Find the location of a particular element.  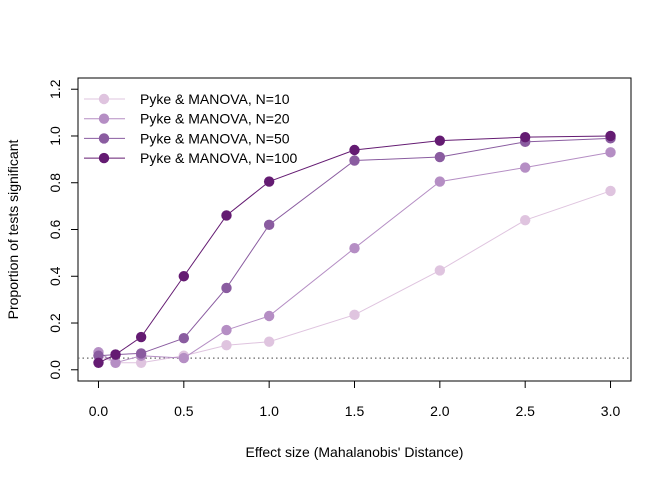

y-tick-label: 0.6 is located at coordinates (55, 230).